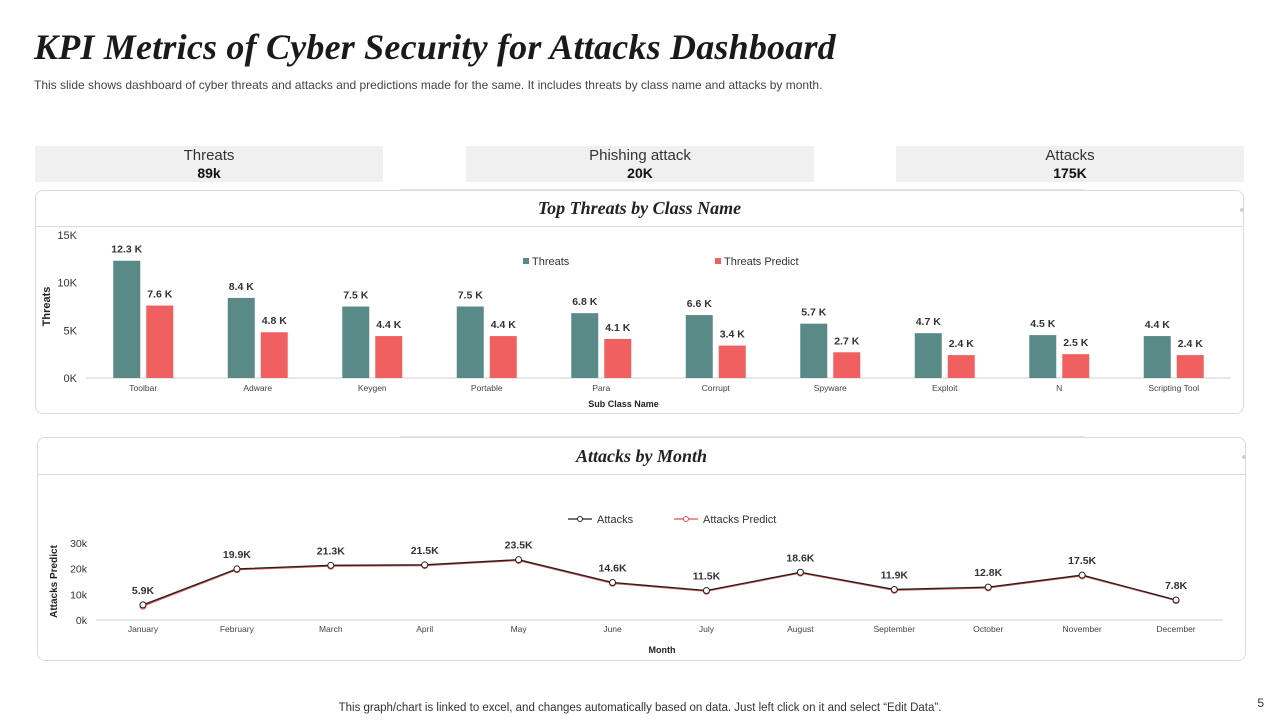 This screenshot has width=1280, height=720. What do you see at coordinates (71, 379) in the screenshot?
I see `y-tick-label: 0K` at bounding box center [71, 379].